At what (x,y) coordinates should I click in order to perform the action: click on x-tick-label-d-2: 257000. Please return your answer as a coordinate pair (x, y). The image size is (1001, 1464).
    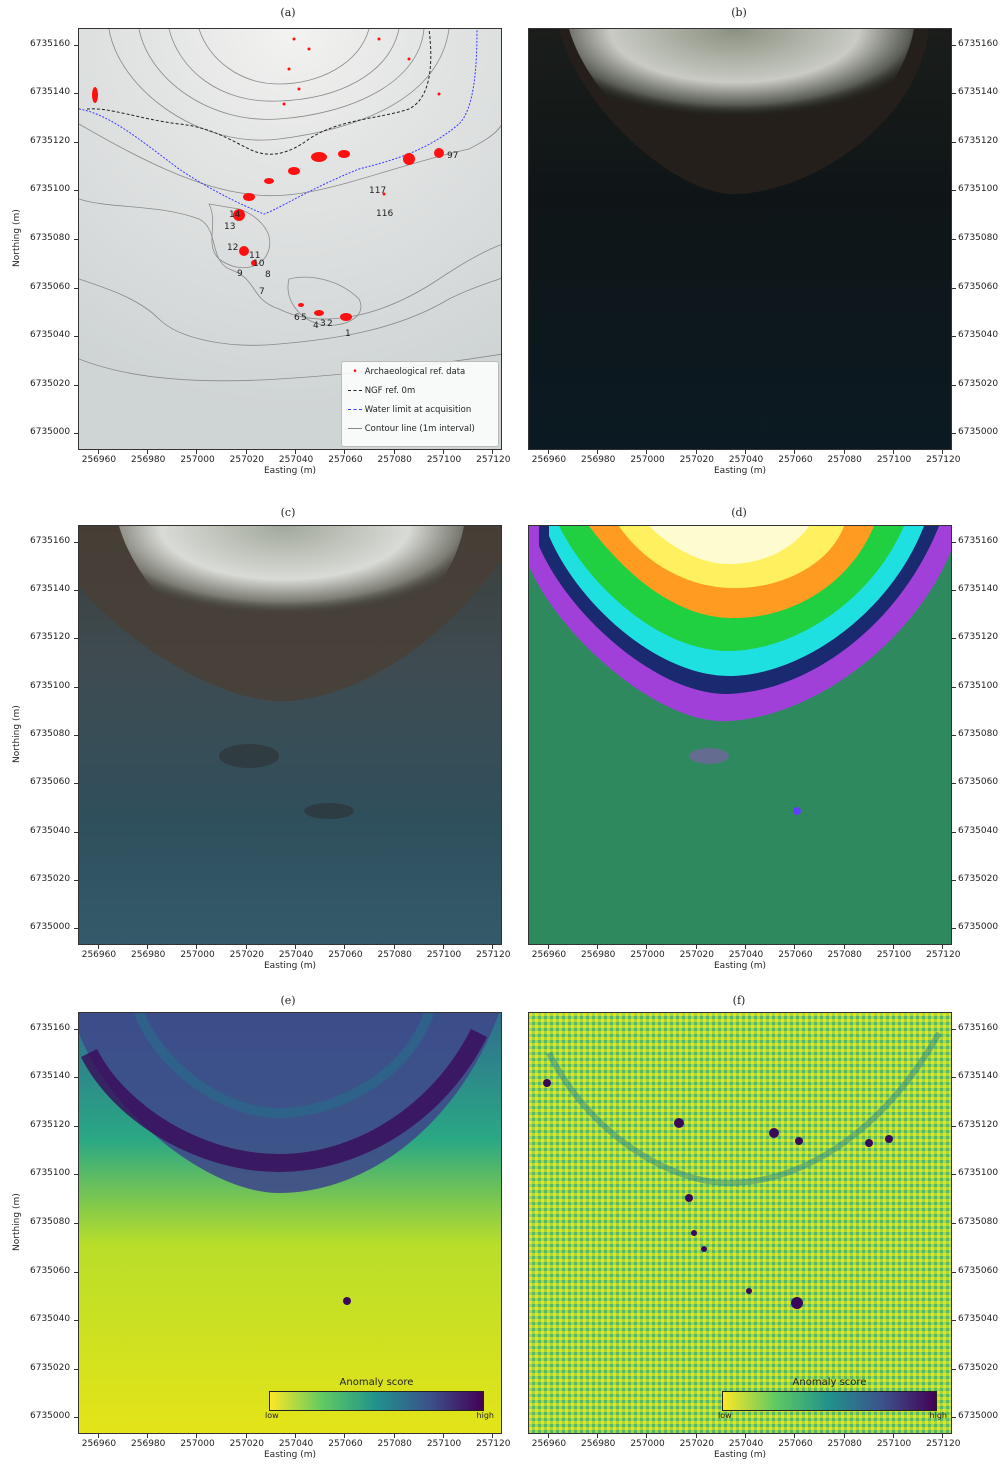
    Looking at the image, I should click on (647, 955).